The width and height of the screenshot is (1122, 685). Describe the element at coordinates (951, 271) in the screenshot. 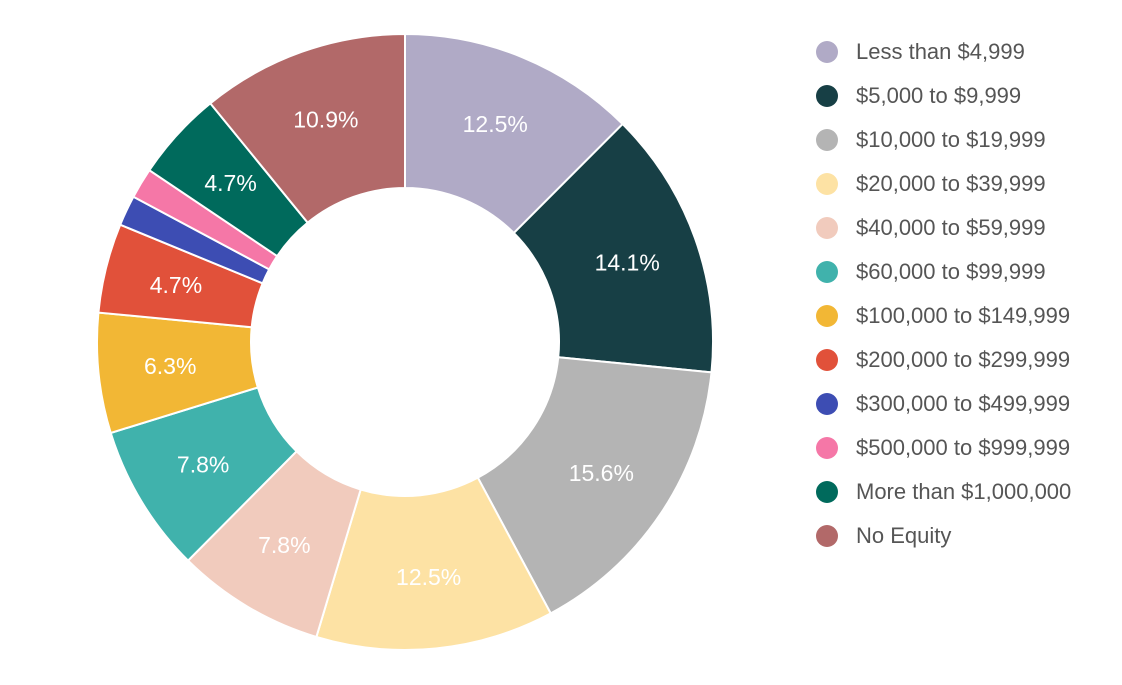

I see `legend-label: $60,000 to $99,999` at that location.